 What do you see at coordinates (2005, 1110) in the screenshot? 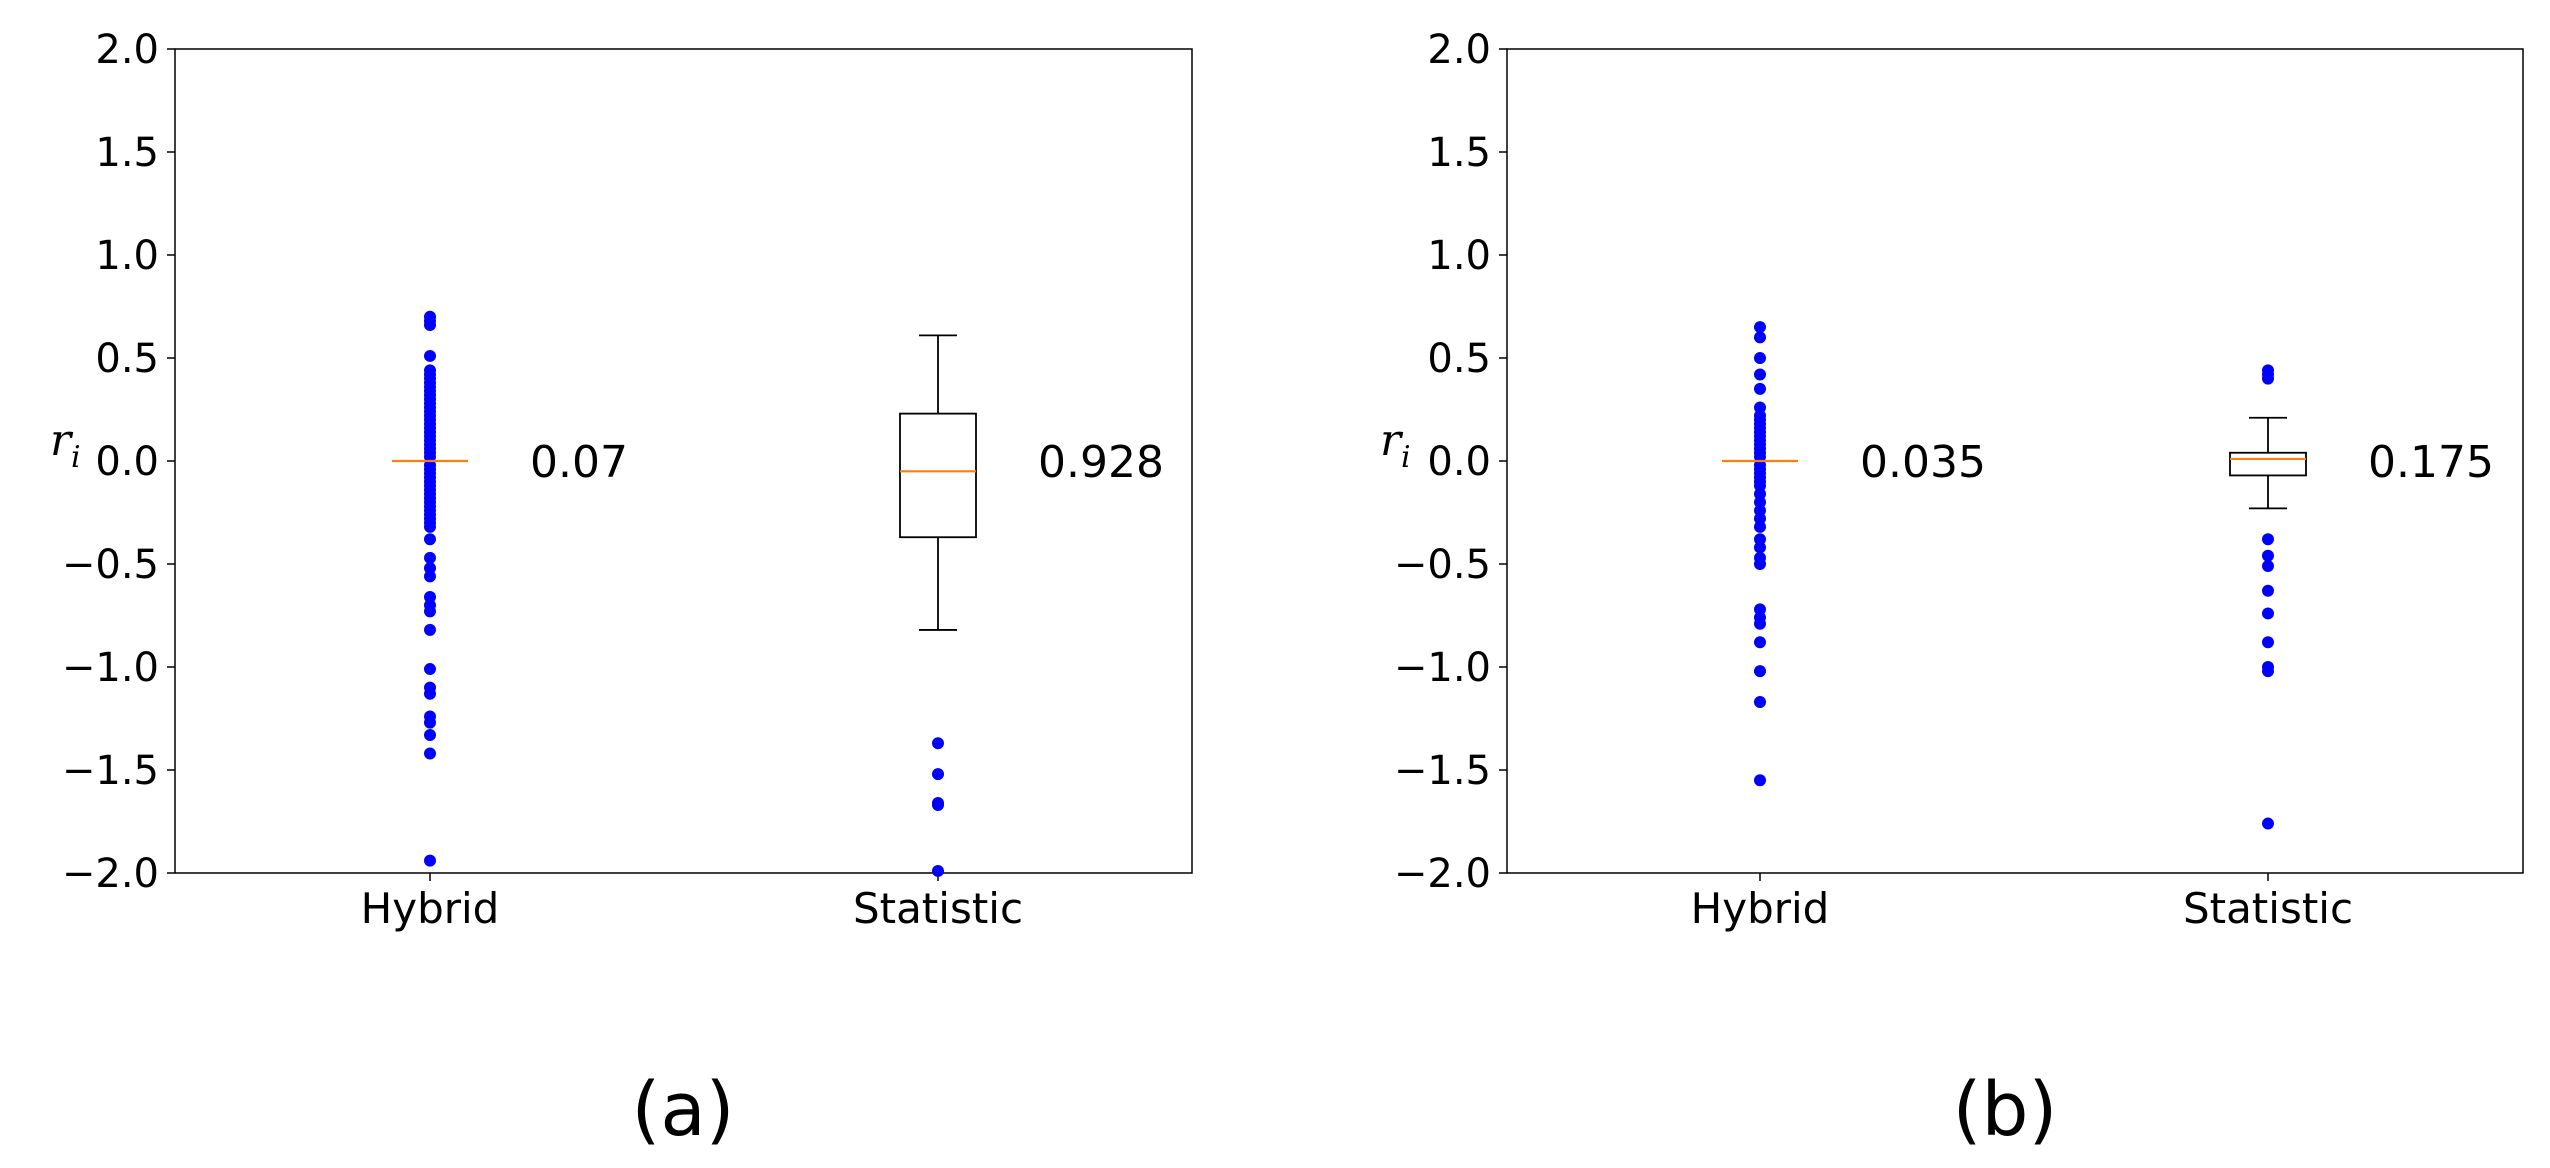
I see `panel-label: (b)` at bounding box center [2005, 1110].